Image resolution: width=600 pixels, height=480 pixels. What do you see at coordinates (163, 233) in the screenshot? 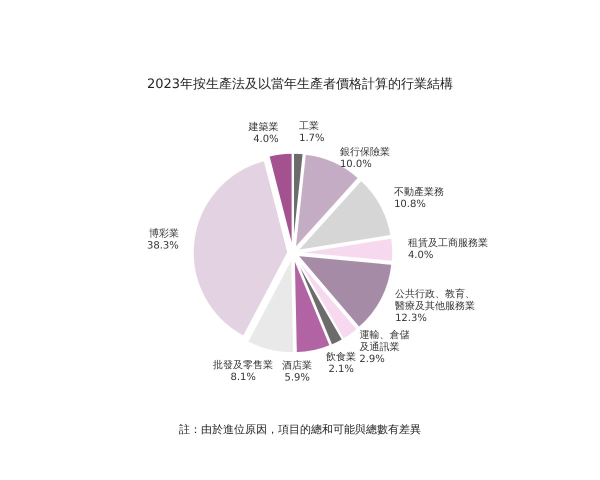
I see `slice-label: 博彩業` at bounding box center [163, 233].